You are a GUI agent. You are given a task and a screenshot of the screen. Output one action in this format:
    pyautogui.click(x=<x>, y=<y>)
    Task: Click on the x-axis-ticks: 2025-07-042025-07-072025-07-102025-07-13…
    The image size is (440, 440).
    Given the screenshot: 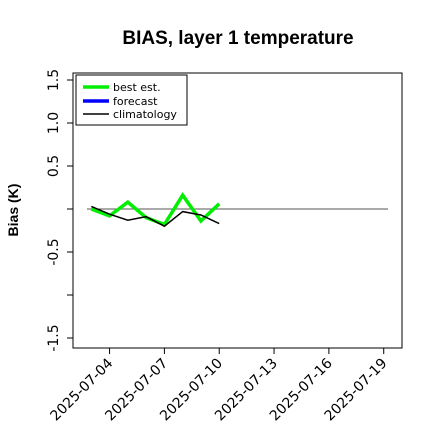 What is the action you would take?
    pyautogui.click(x=219, y=386)
    